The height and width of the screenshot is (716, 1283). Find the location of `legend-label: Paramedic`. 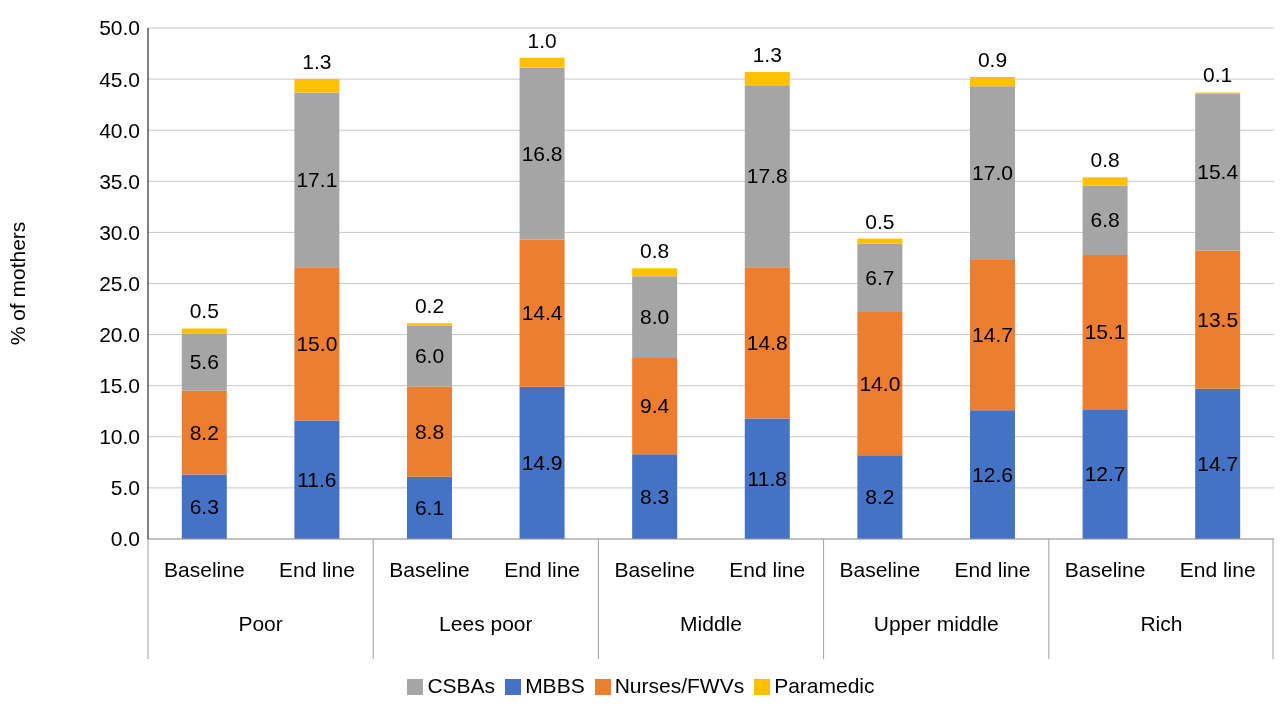

legend-label: Paramedic is located at coordinates (824, 685).